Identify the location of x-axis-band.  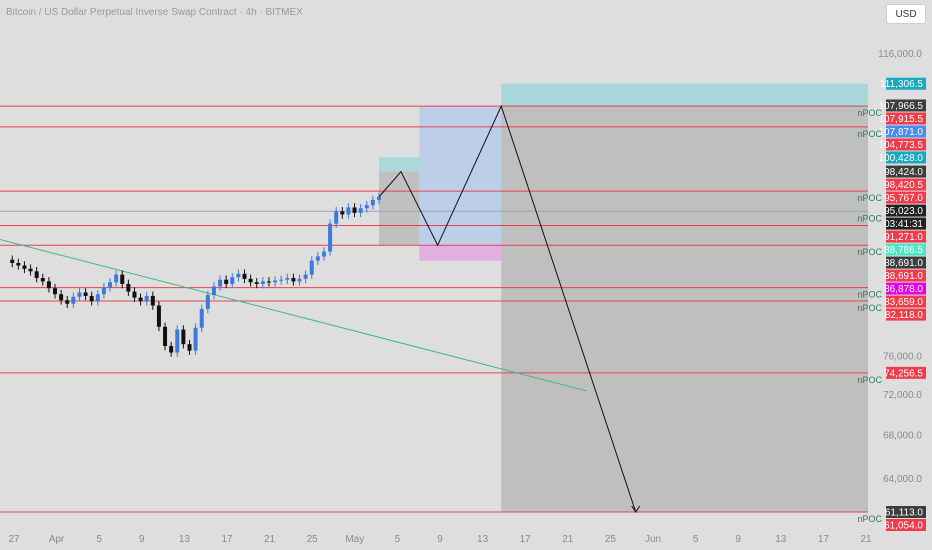
(434, 540).